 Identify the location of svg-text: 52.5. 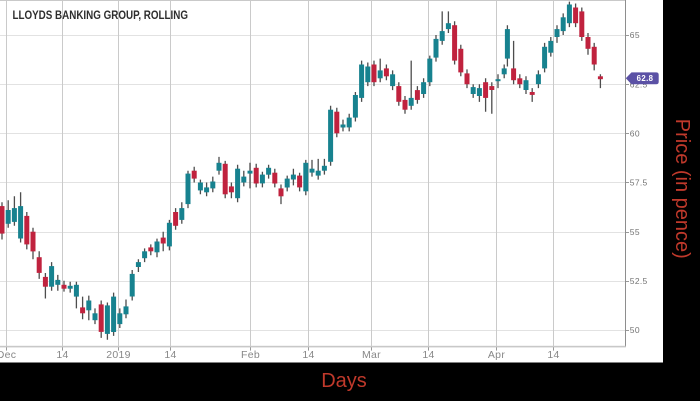
(639, 281).